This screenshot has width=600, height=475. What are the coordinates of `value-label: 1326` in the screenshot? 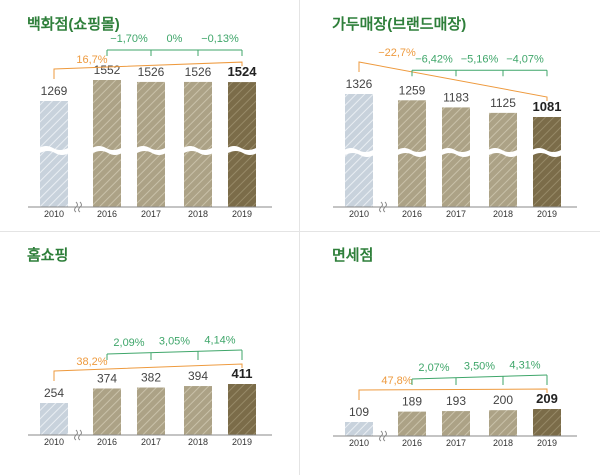 It's located at (359, 84).